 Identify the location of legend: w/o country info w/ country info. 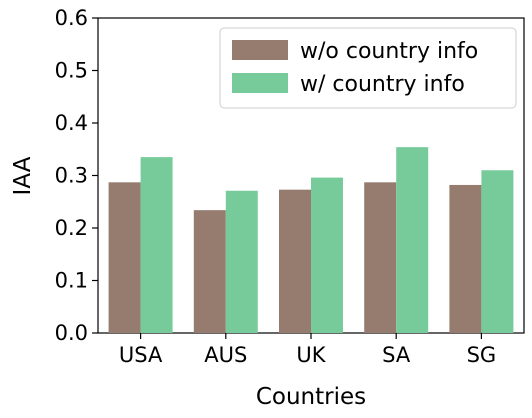
(368, 68).